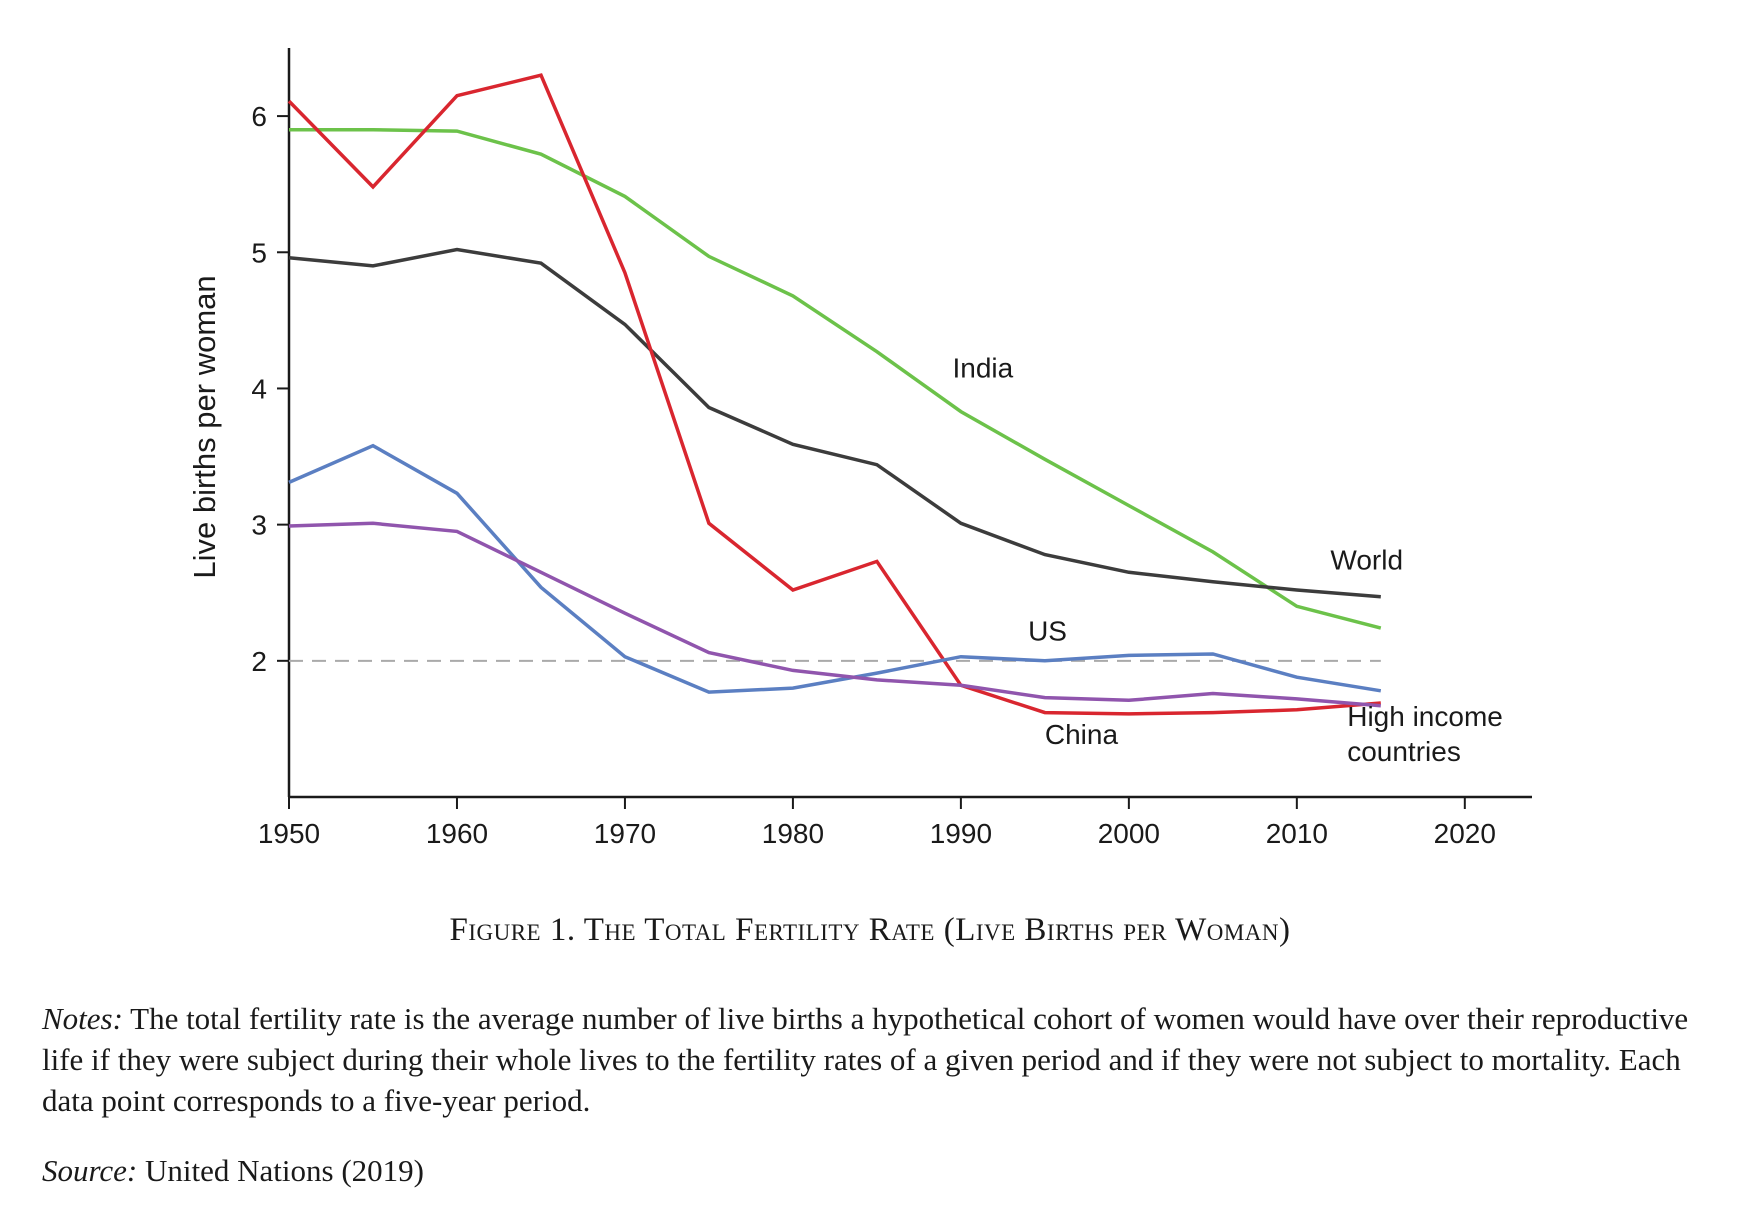 The width and height of the screenshot is (1740, 1220). Describe the element at coordinates (82, 1018) in the screenshot. I see `notes-label: Notes:` at that location.